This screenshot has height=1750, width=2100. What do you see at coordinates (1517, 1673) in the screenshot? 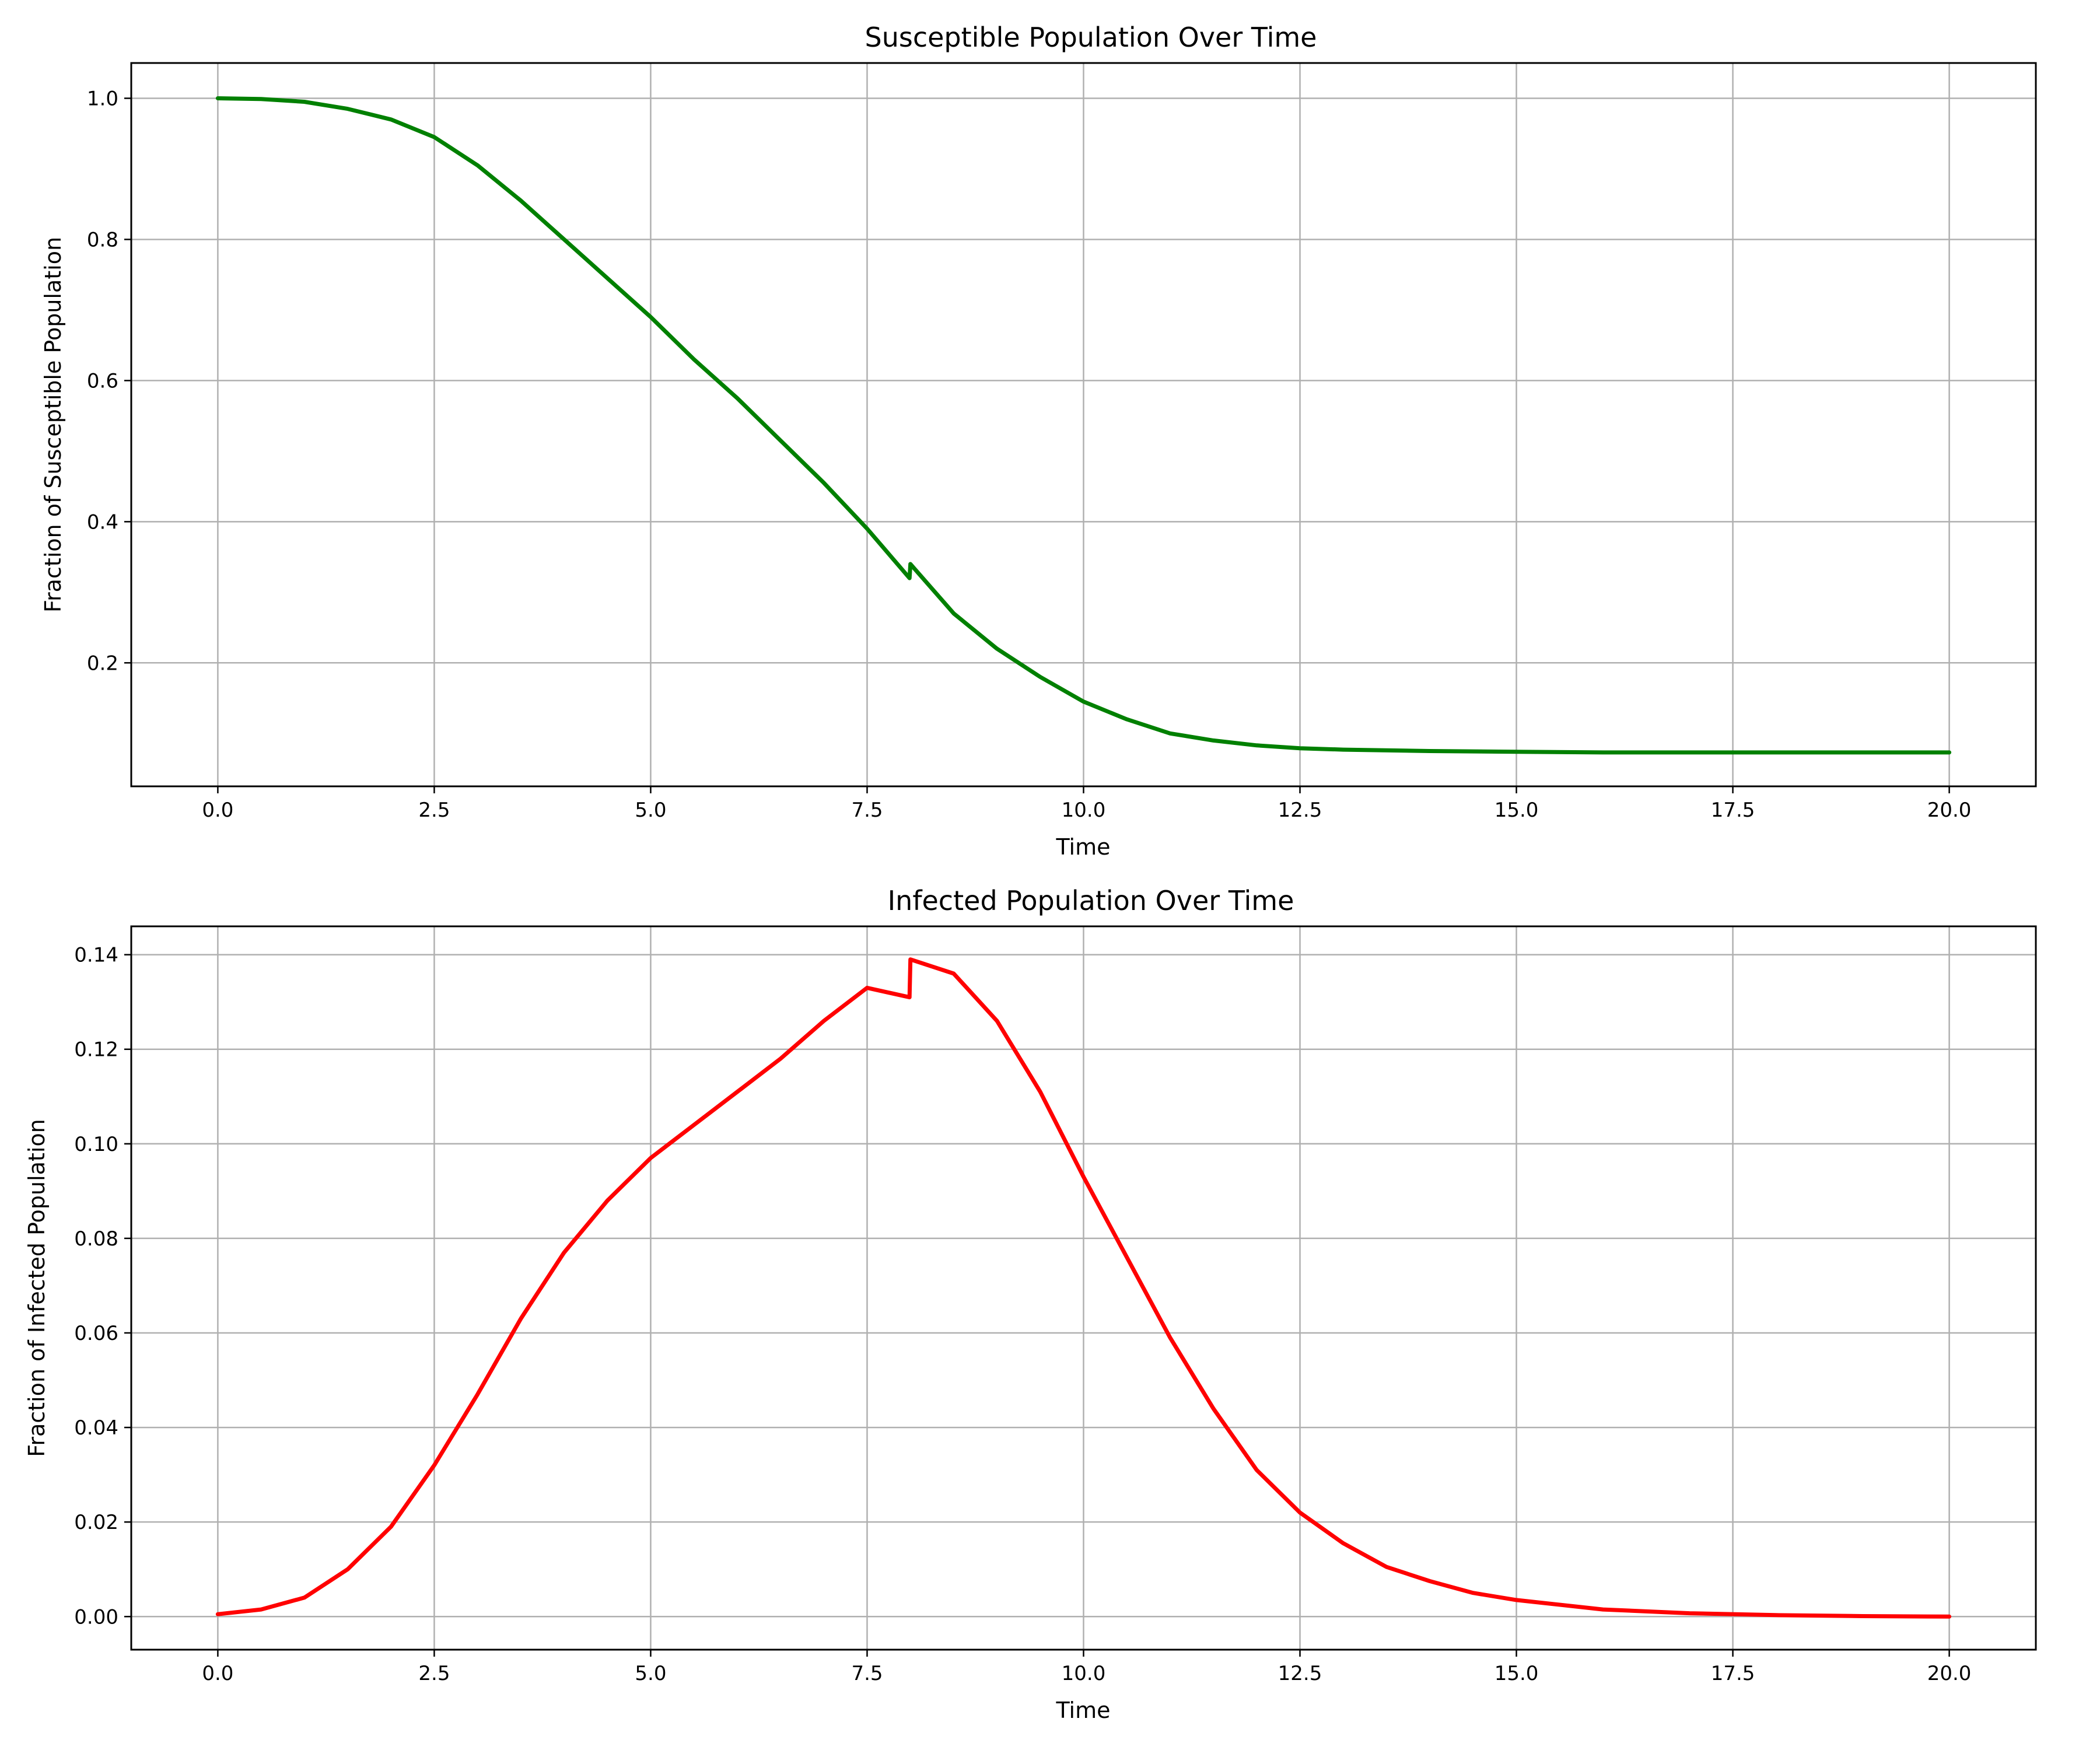
I see `infected-x-tick-label: 15.0` at bounding box center [1517, 1673].